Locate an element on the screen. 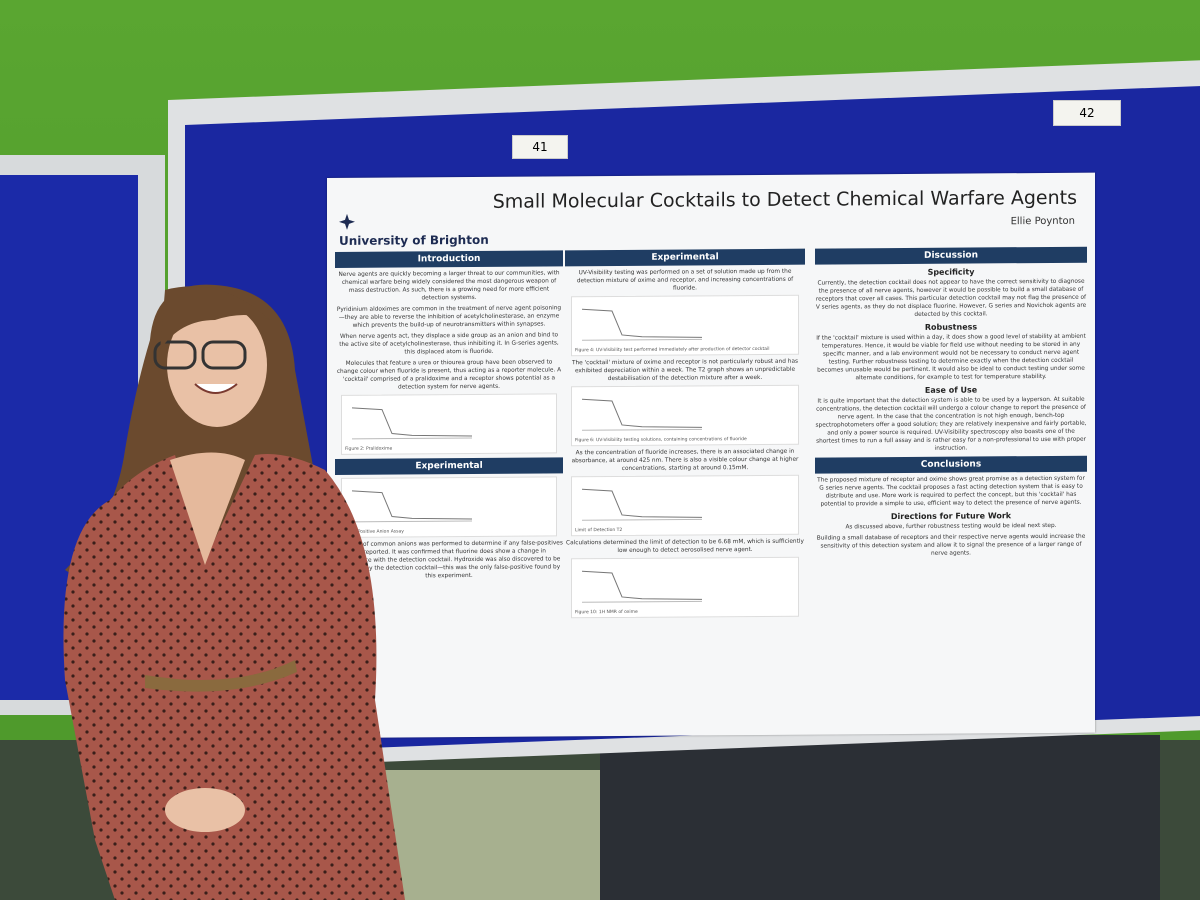  subheading: Directions for Future Work is located at coordinates (951, 516).